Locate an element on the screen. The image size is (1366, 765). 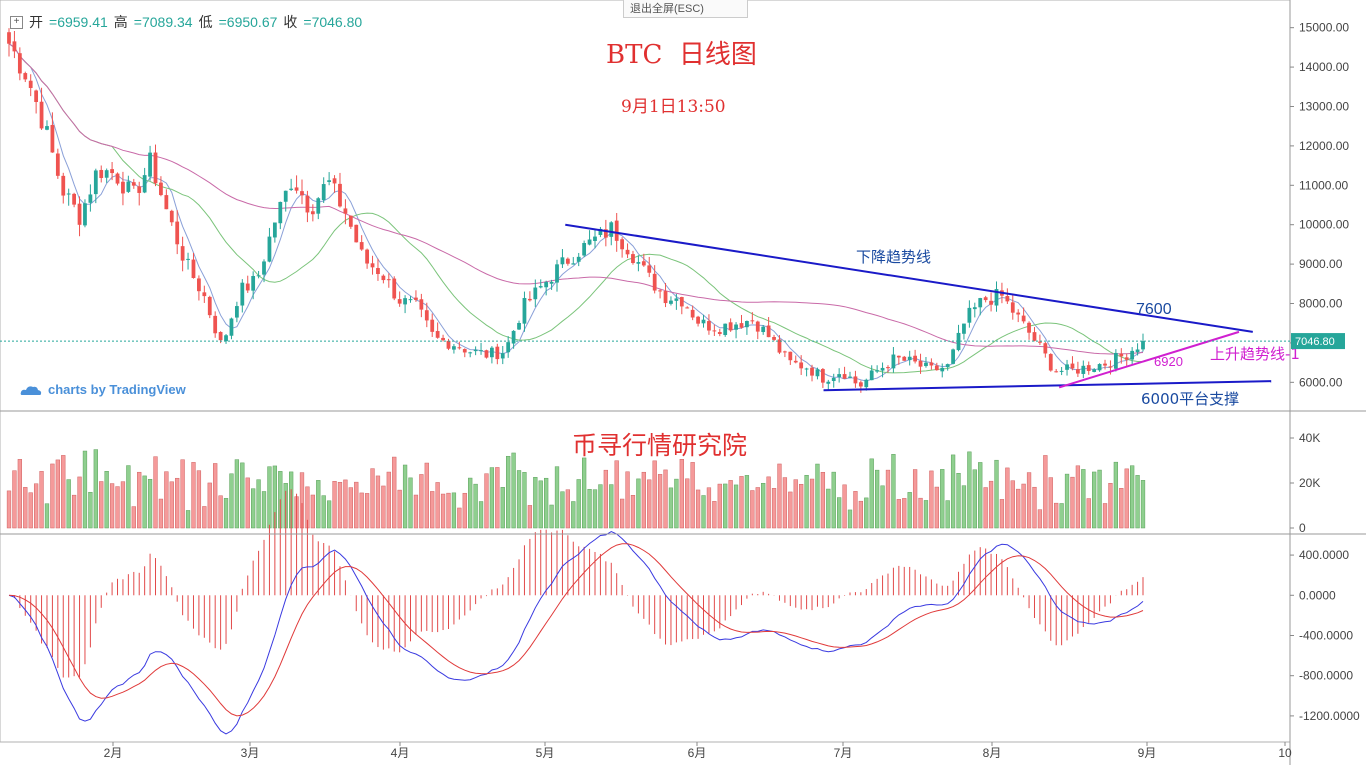
exit-fullscreen-button: 退出全屏(ESC) is located at coordinates (685, 9).